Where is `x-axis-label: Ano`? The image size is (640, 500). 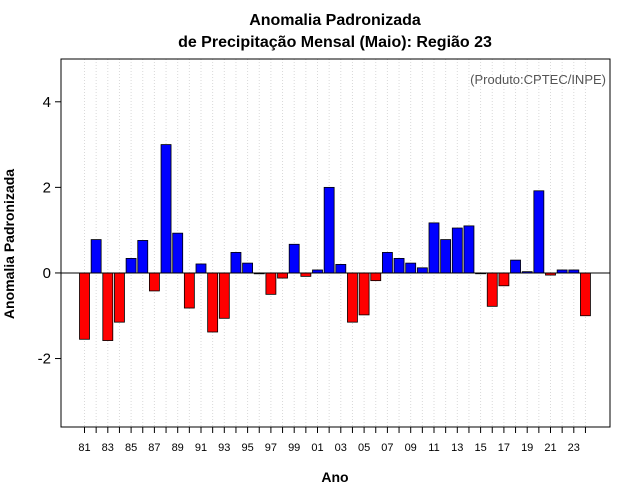
x-axis-label: Ano is located at coordinates (334, 477).